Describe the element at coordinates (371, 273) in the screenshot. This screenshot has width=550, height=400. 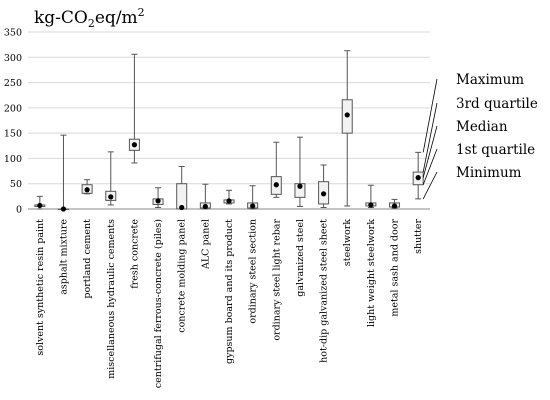
I see `x-tick-label: light weight steelwork` at that location.